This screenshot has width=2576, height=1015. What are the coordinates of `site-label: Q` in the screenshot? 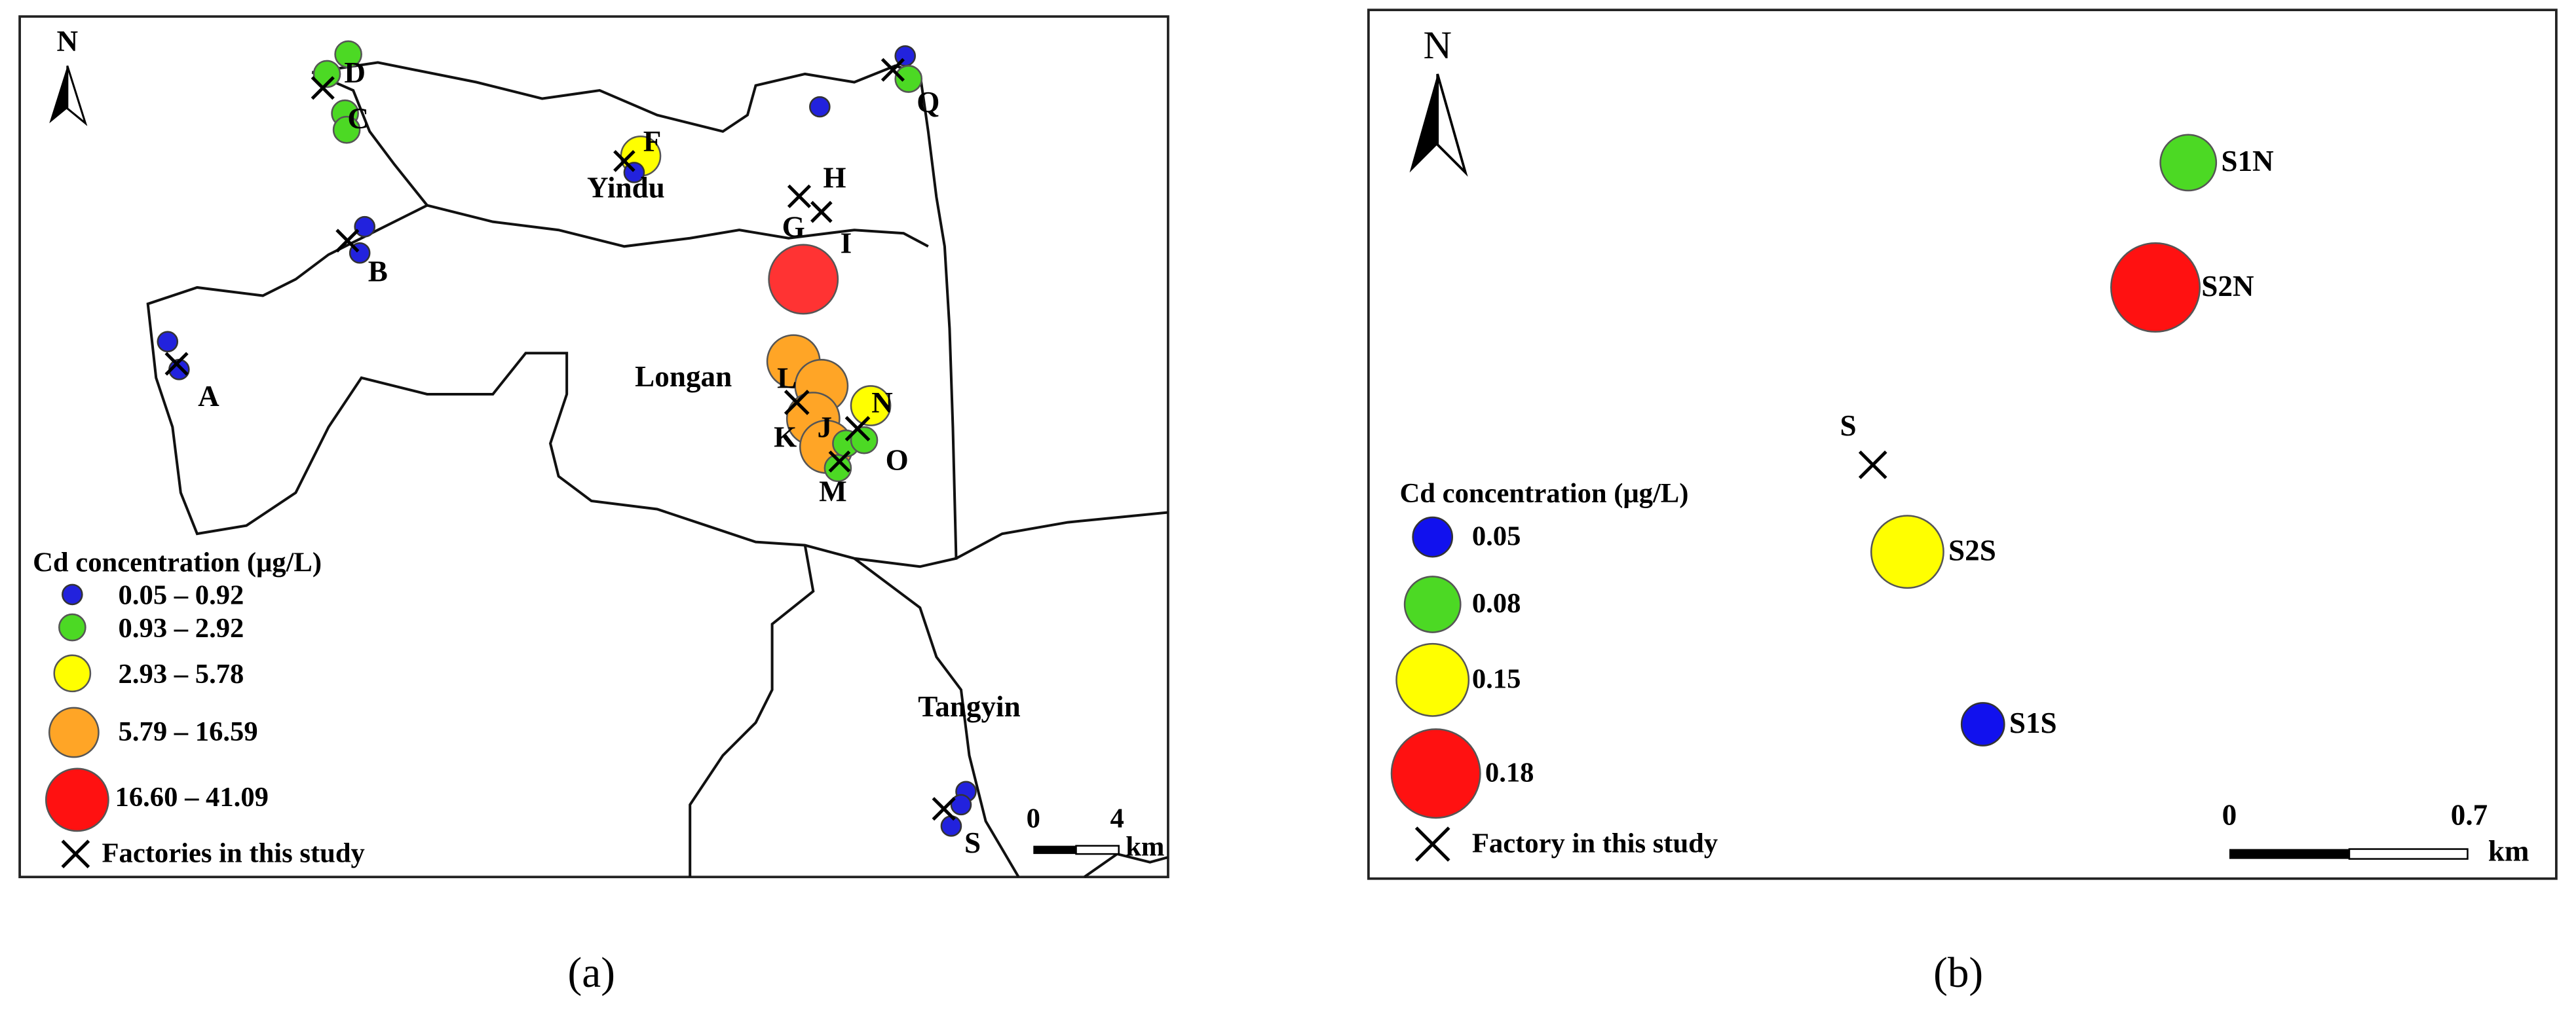 It's located at (928, 102).